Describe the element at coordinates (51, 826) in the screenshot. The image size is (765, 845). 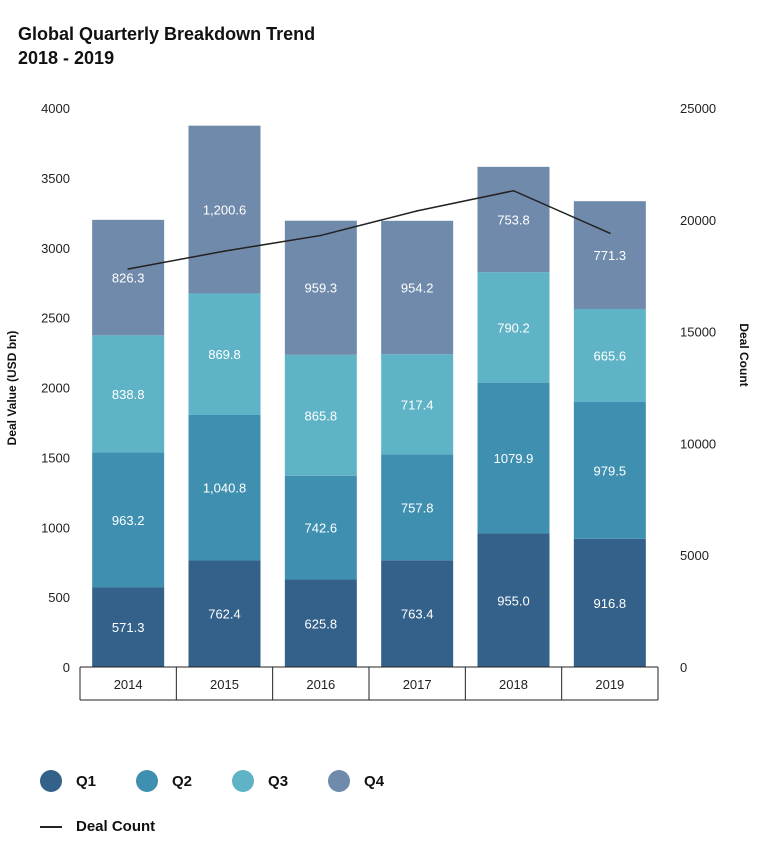
I see `line-swatch` at that location.